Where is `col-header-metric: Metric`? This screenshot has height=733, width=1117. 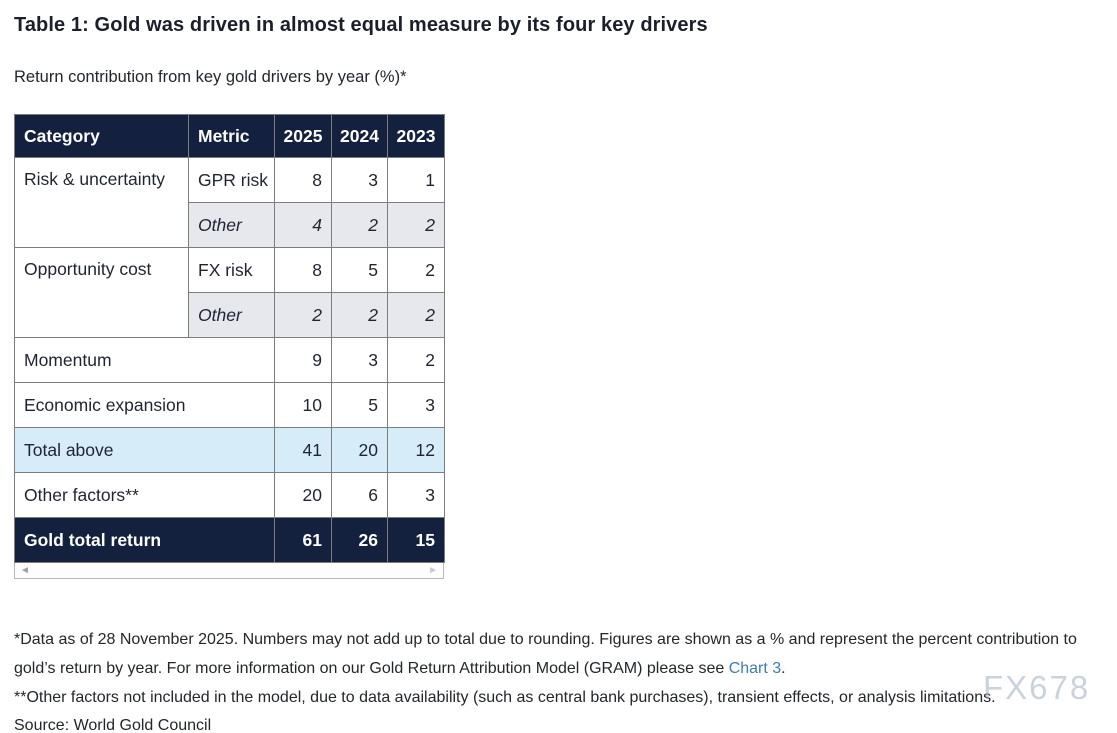 col-header-metric: Metric is located at coordinates (231, 136).